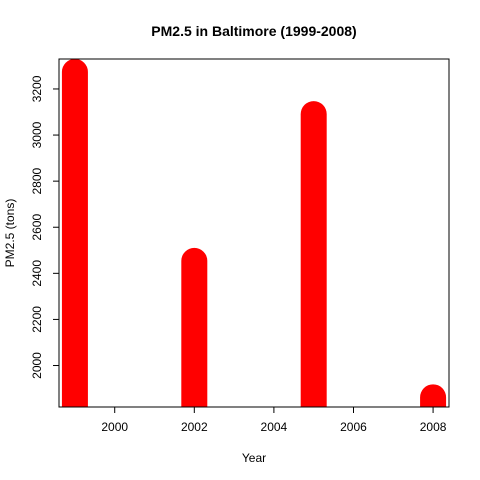  Describe the element at coordinates (194, 427) in the screenshot. I see `x-tick-label-2002: 2002` at that location.